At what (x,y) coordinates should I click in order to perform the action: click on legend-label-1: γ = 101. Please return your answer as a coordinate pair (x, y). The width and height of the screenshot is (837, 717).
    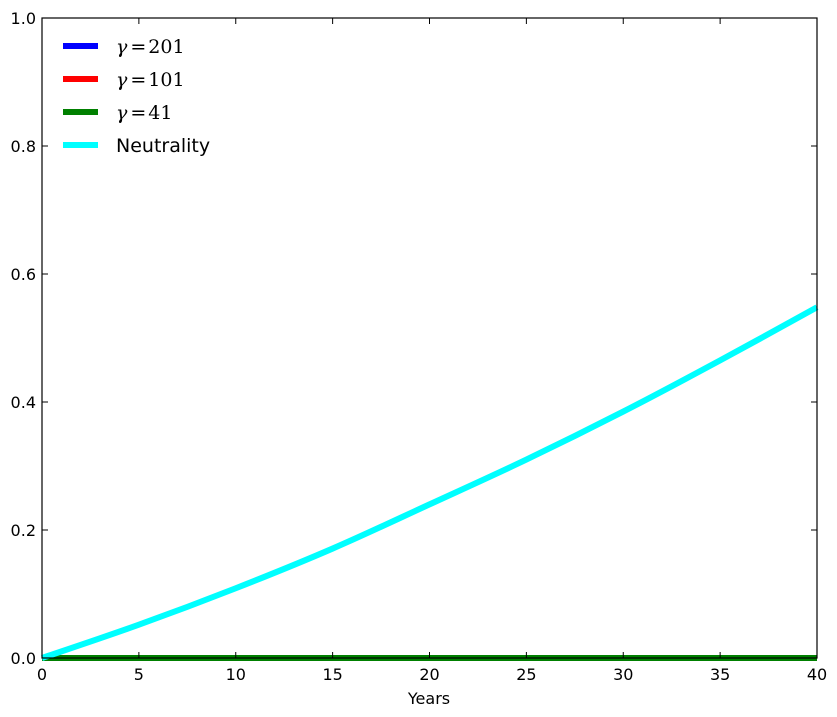
    Looking at the image, I should click on (150, 80).